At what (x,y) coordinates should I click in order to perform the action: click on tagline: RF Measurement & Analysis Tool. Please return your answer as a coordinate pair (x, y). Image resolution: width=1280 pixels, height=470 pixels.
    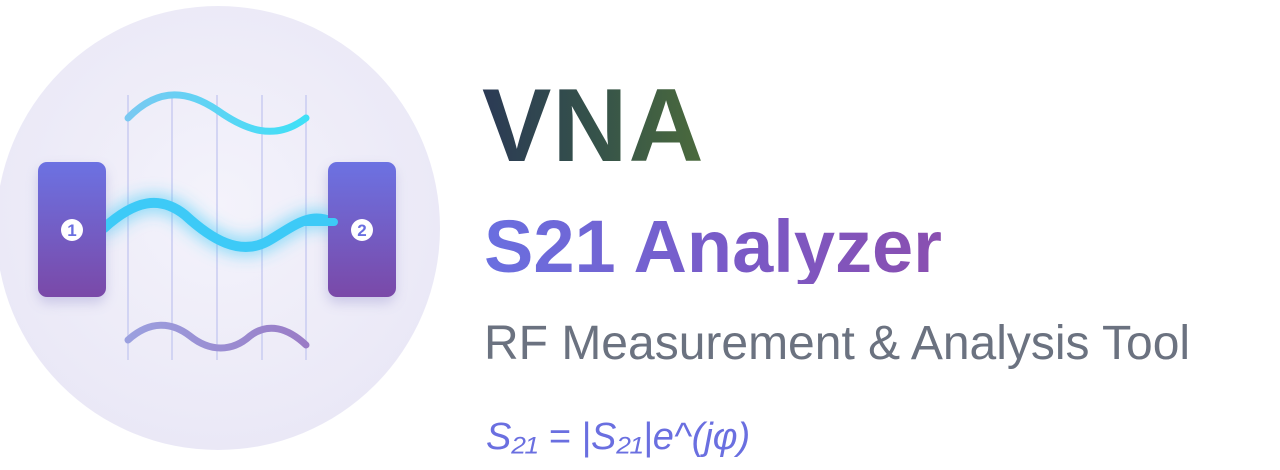
    Looking at the image, I should click on (837, 343).